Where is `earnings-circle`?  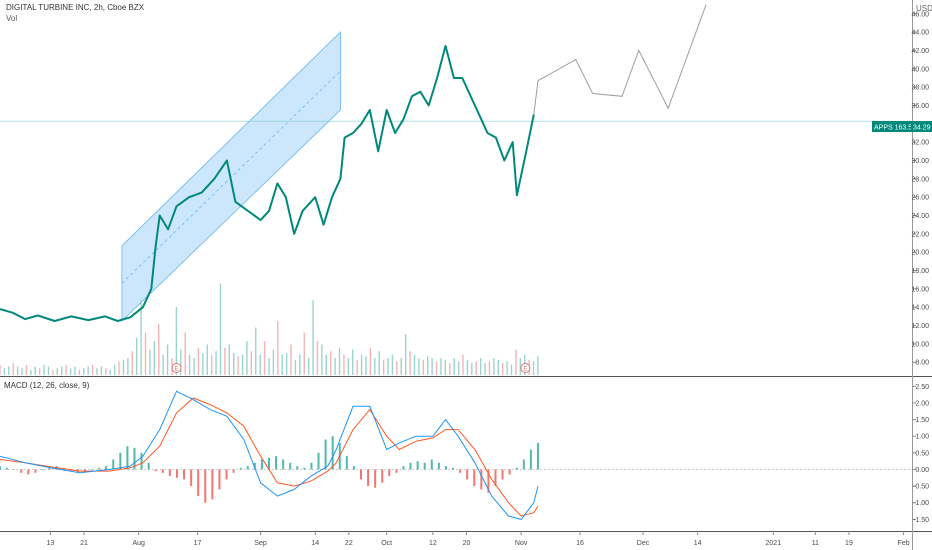 earnings-circle is located at coordinates (525, 368).